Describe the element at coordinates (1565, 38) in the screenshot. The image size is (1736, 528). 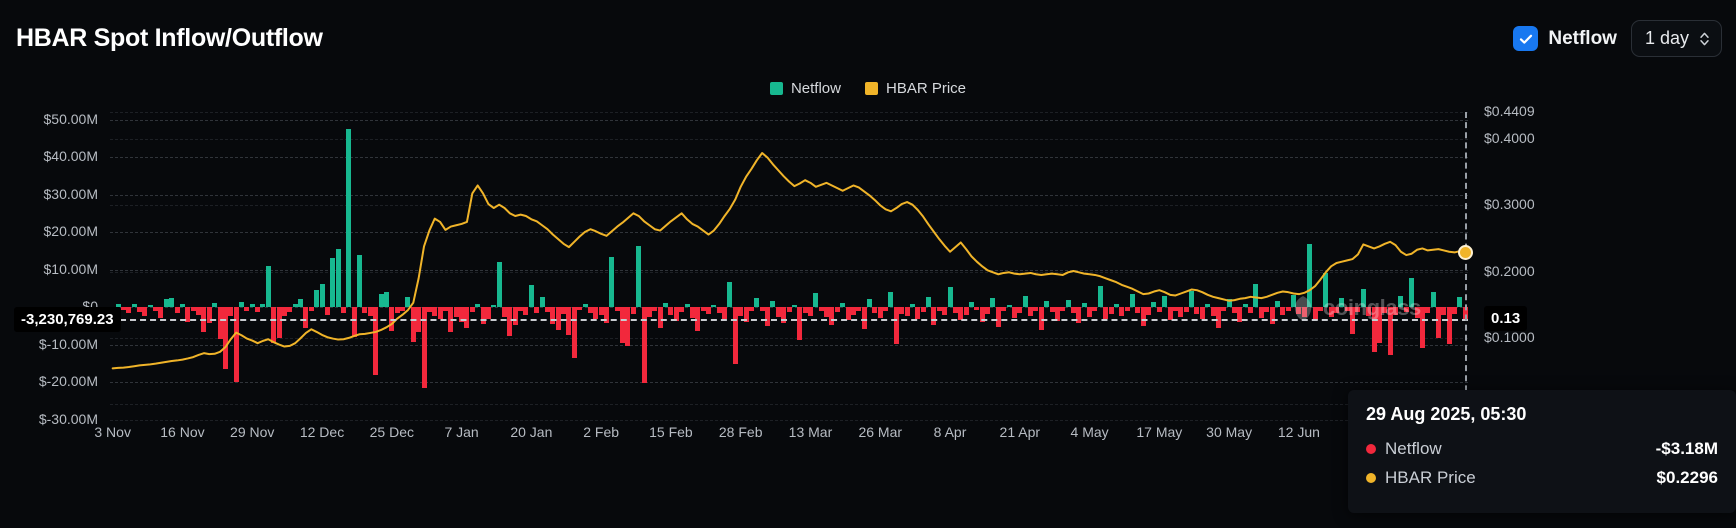
I see `netflow-checkbox: Netflow` at that location.